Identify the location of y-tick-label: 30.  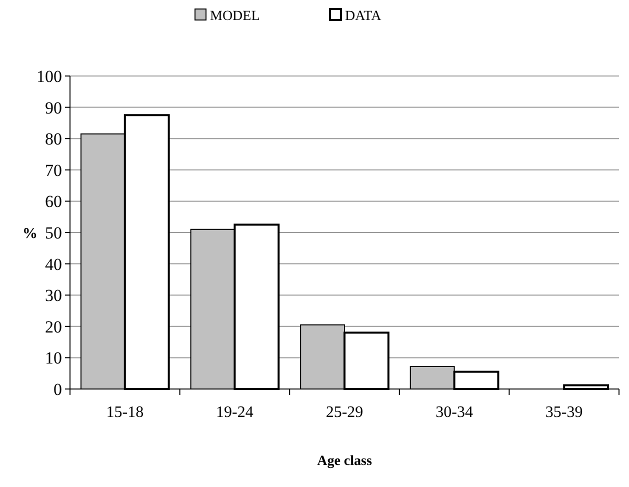
(53, 296).